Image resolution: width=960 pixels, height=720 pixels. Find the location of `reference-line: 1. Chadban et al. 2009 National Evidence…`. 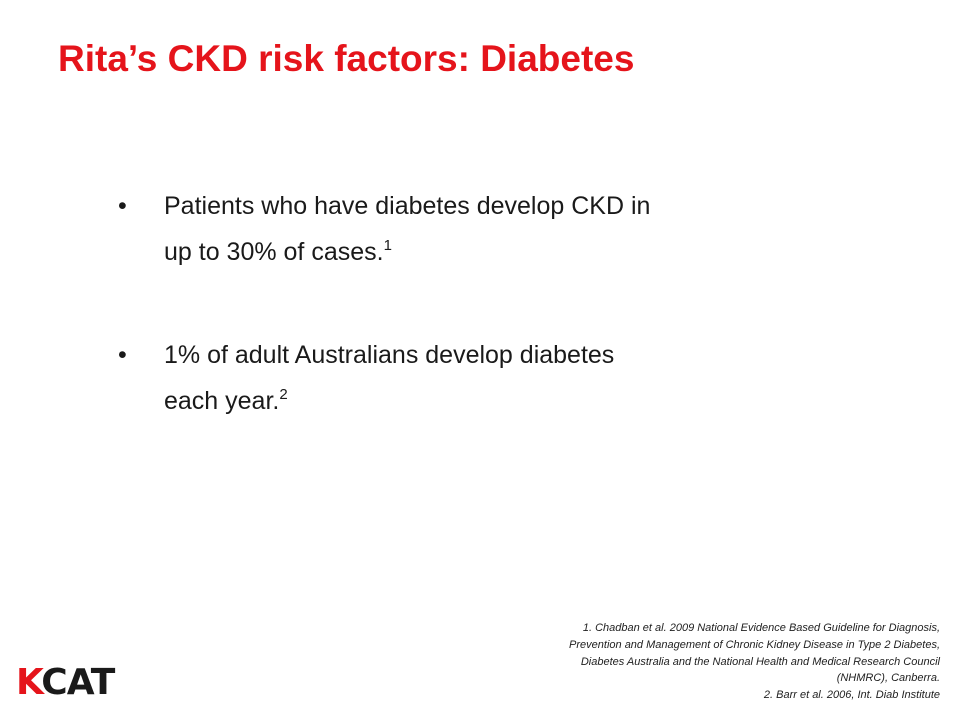

reference-line: 1. Chadban et al. 2009 National Evidence… is located at coordinates (761, 628).